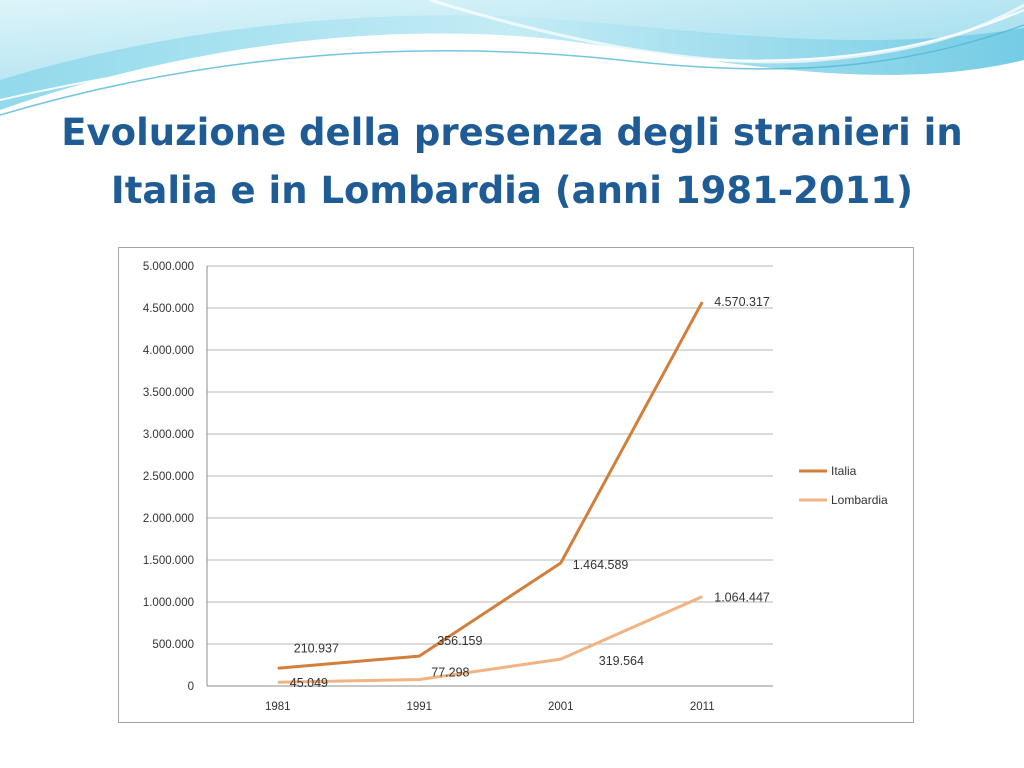 The image size is (1024, 768). What do you see at coordinates (512, 190) in the screenshot?
I see `slide-title-line-2: Italia e in Lombardia (anni 1981-2011)` at bounding box center [512, 190].